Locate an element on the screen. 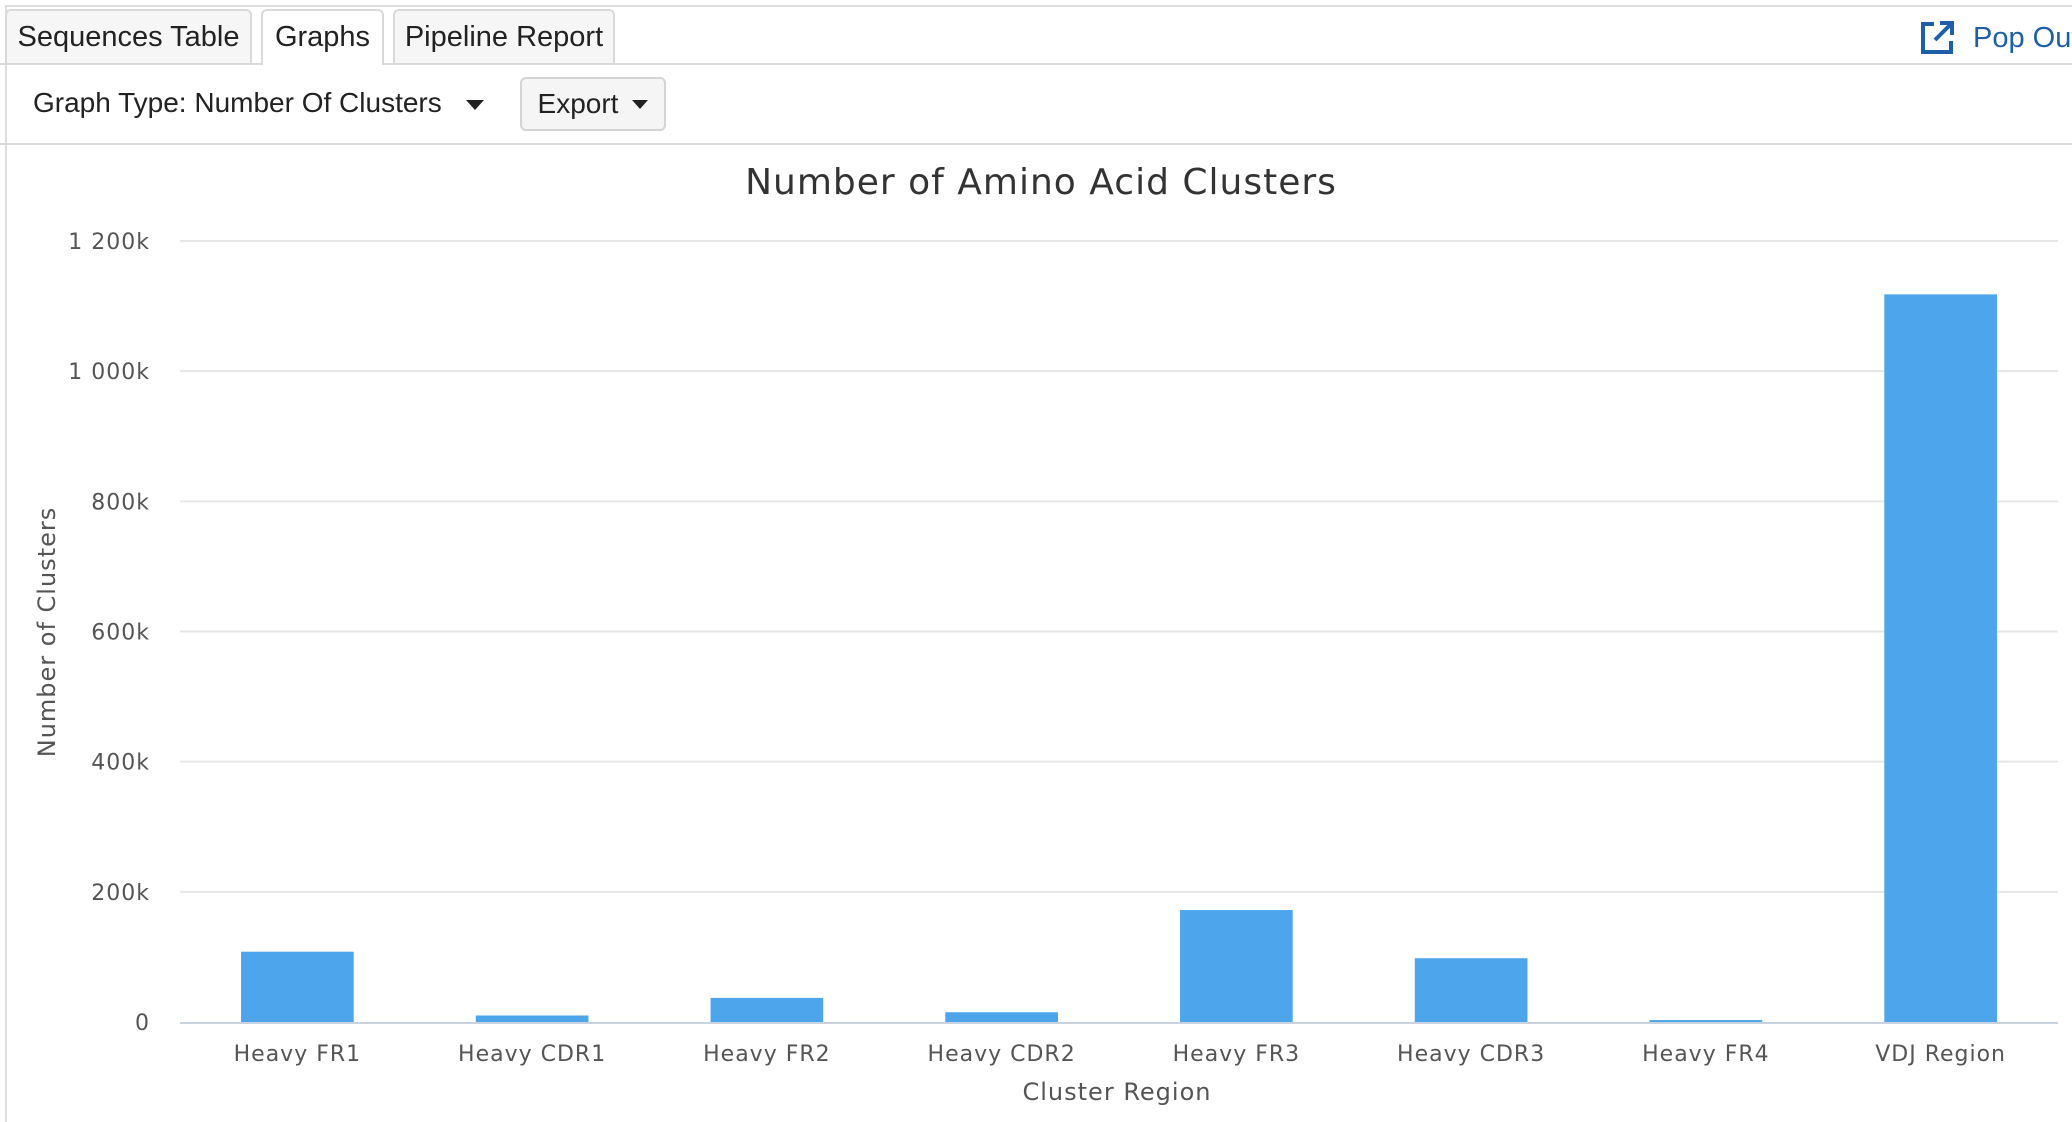 The height and width of the screenshot is (1122, 2072). pop-out-button: Pop Out is located at coordinates (1994, 38).